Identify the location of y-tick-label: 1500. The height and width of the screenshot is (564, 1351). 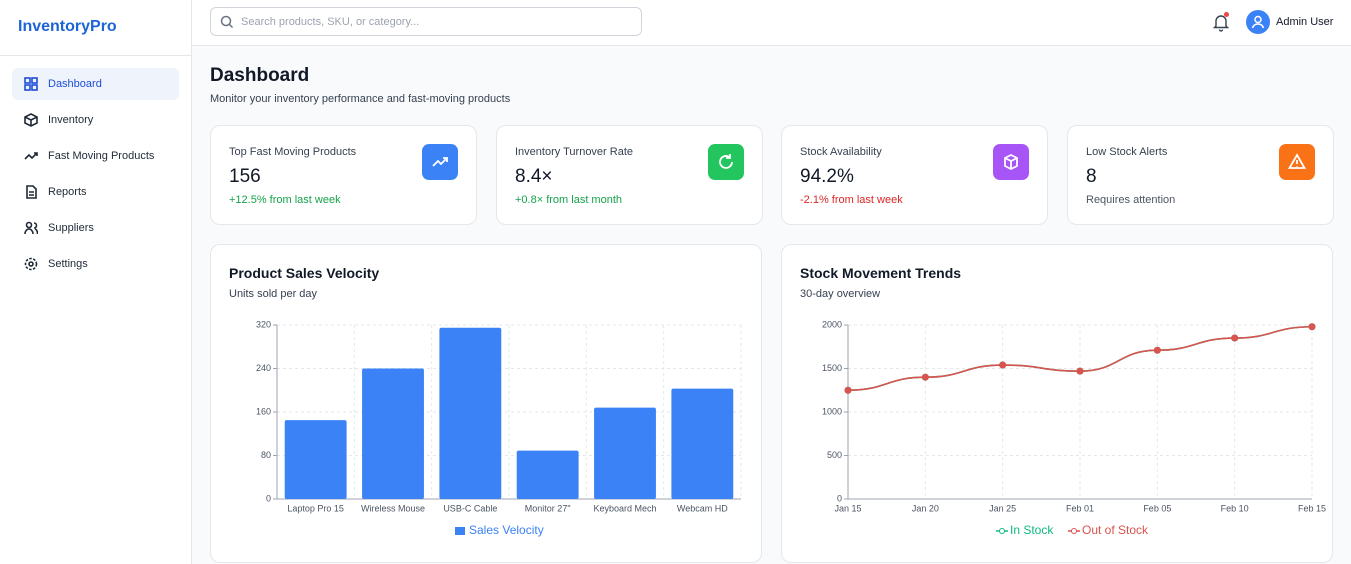
(832, 368).